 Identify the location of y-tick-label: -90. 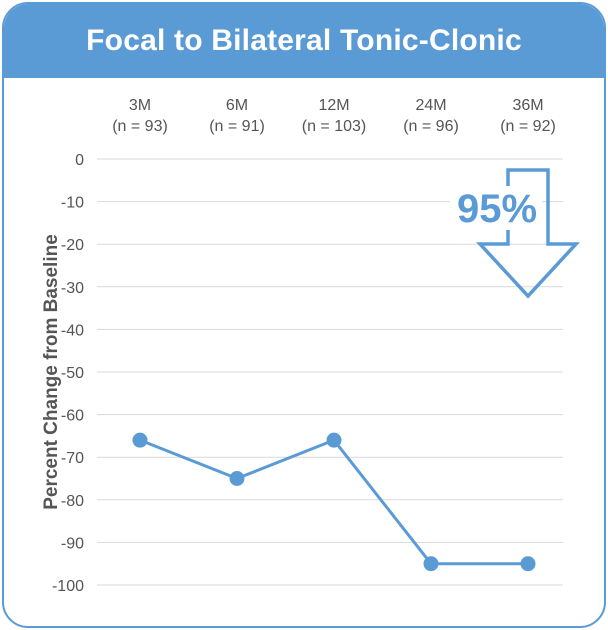
(72, 543).